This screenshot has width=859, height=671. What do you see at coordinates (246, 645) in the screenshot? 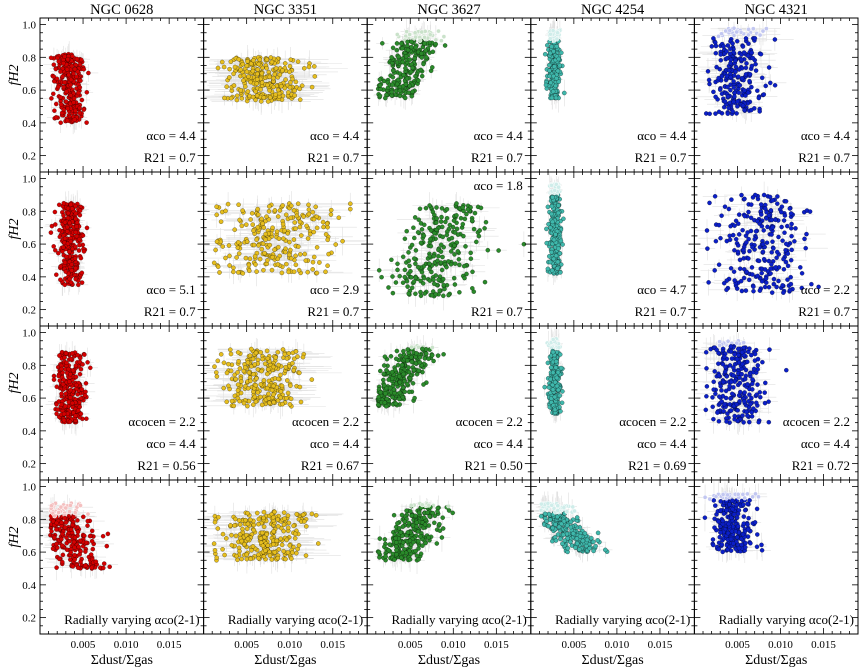
I see `x-tick-label: 0.005` at bounding box center [246, 645].